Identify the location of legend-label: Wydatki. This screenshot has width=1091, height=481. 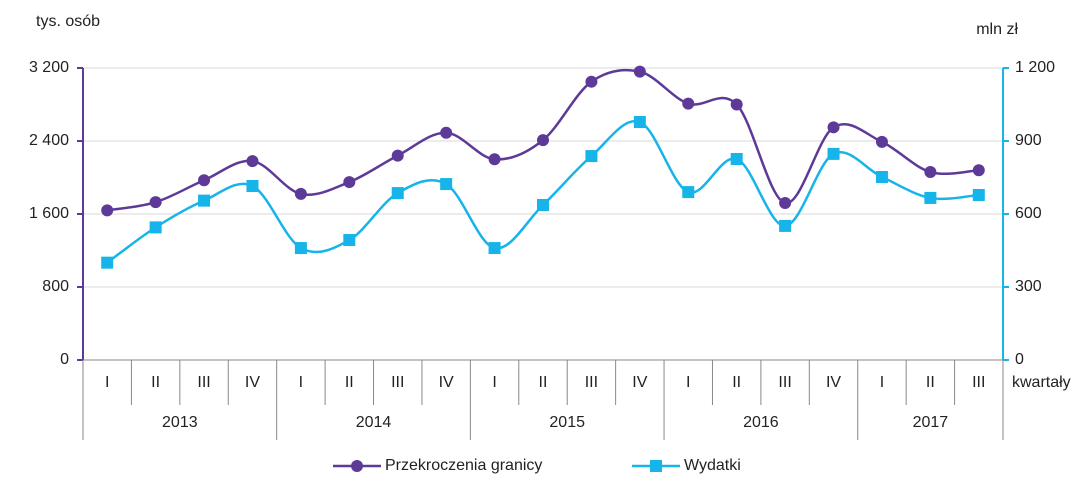
(712, 465).